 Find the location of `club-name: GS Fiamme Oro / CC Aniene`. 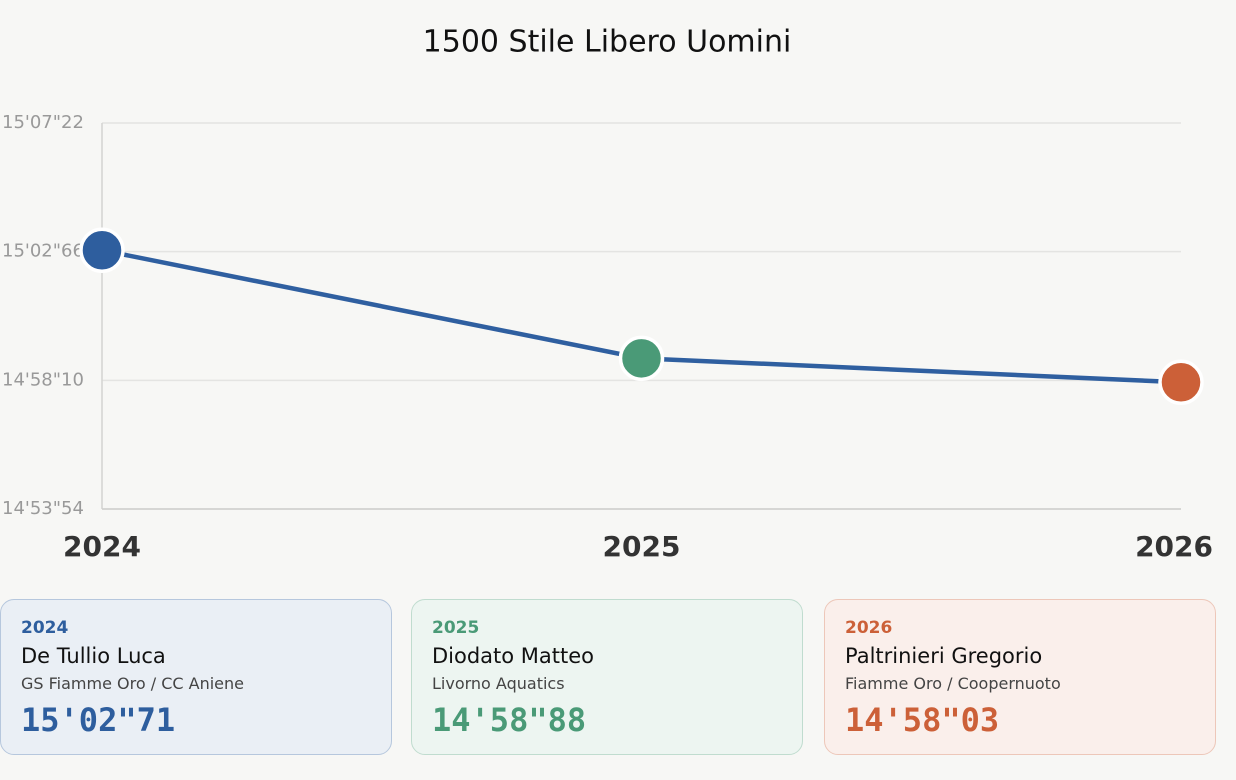

club-name: GS Fiamme Oro / CC Aniene is located at coordinates (132, 683).